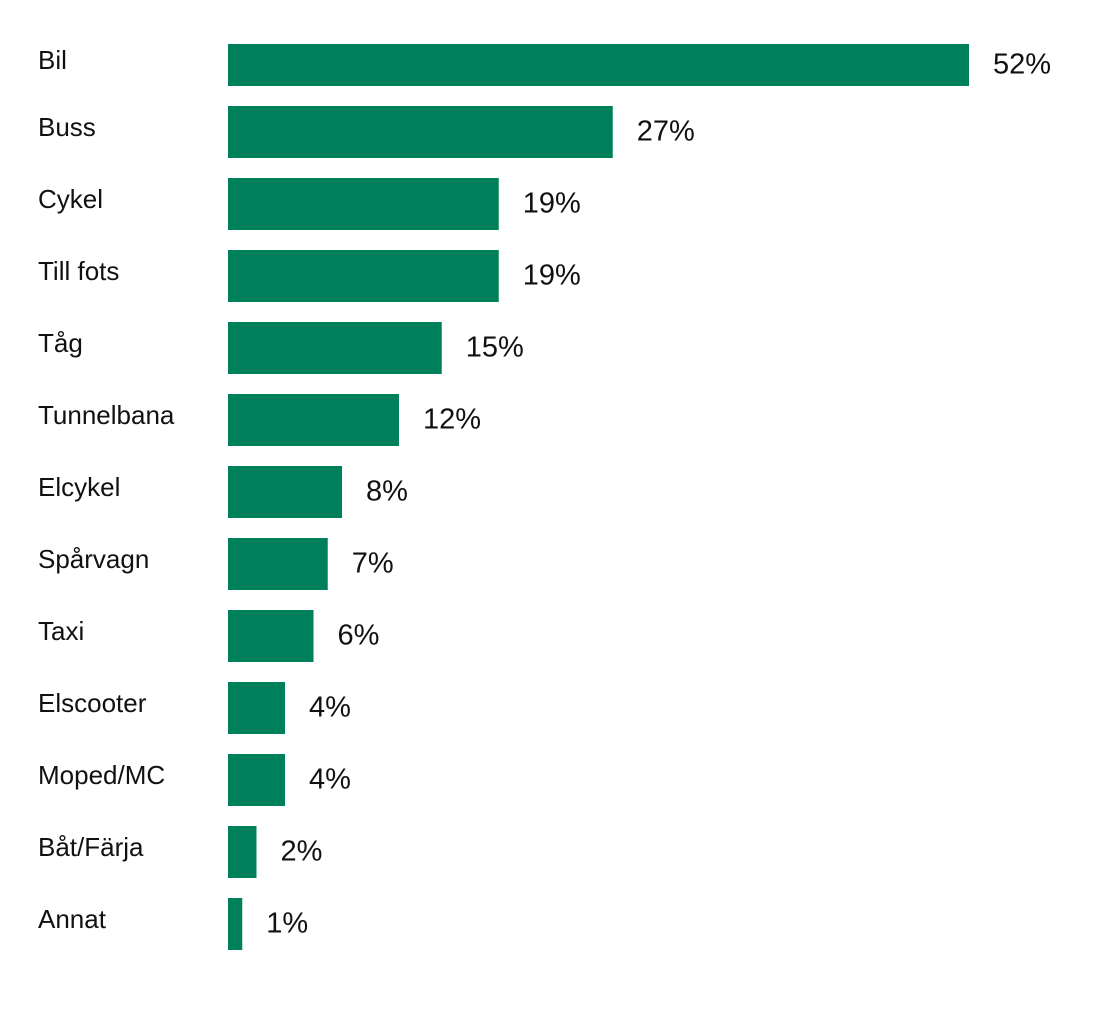  Describe the element at coordinates (495, 348) in the screenshot. I see `value-label: 15%` at that location.